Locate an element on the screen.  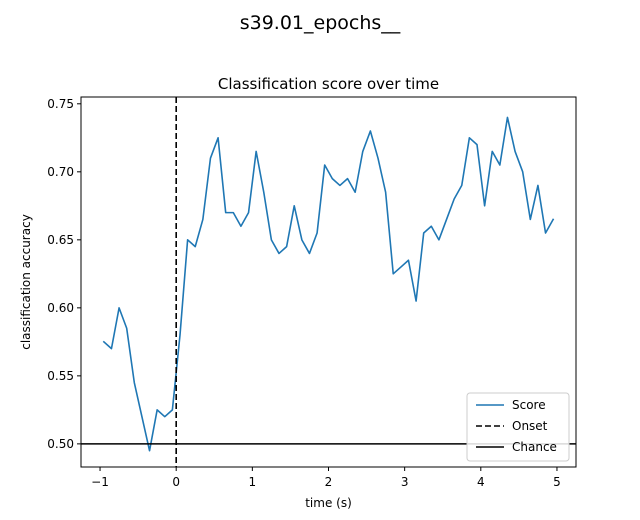
x-axis-label: time (s) is located at coordinates (328, 503).